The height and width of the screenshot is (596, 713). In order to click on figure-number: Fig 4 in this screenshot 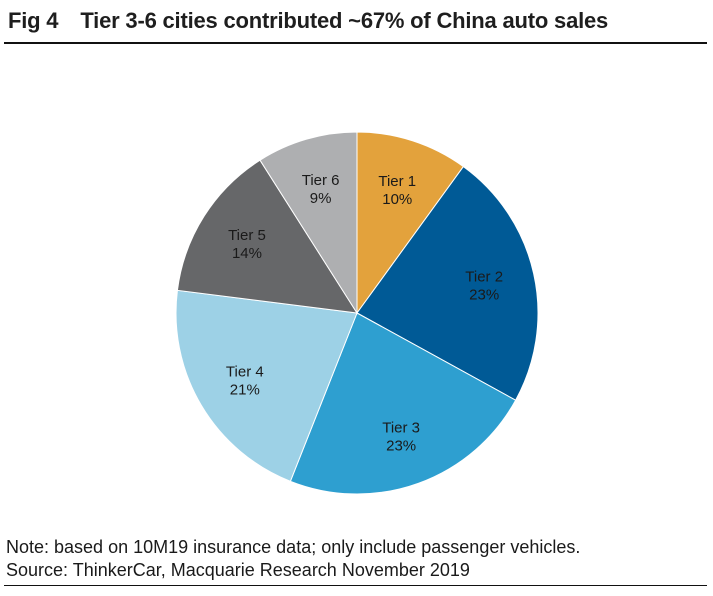, I will do `click(33, 20)`.